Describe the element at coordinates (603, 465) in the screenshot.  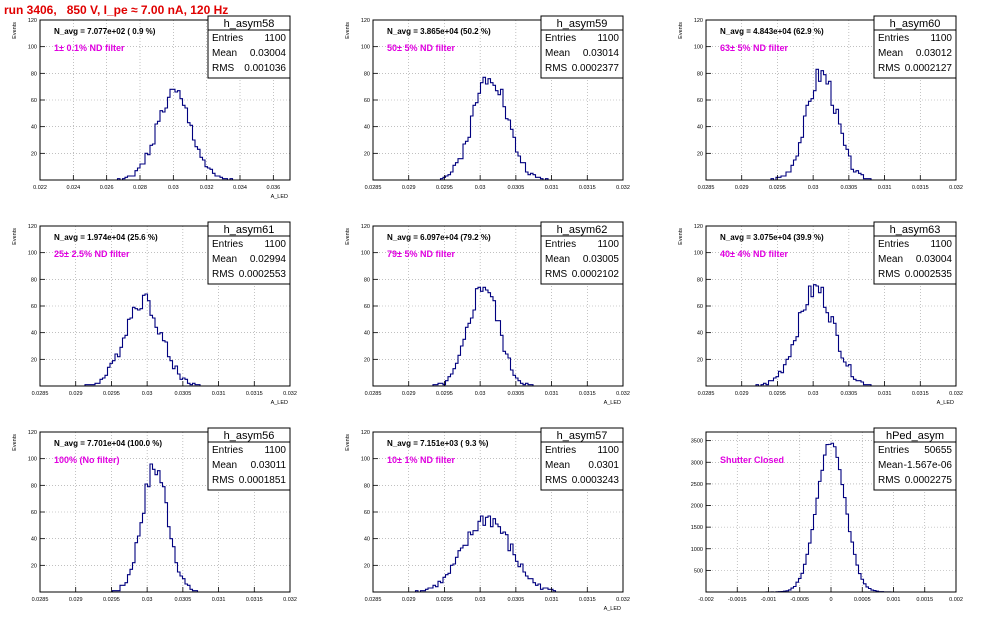
I see `stats-value: 0.0301` at that location.